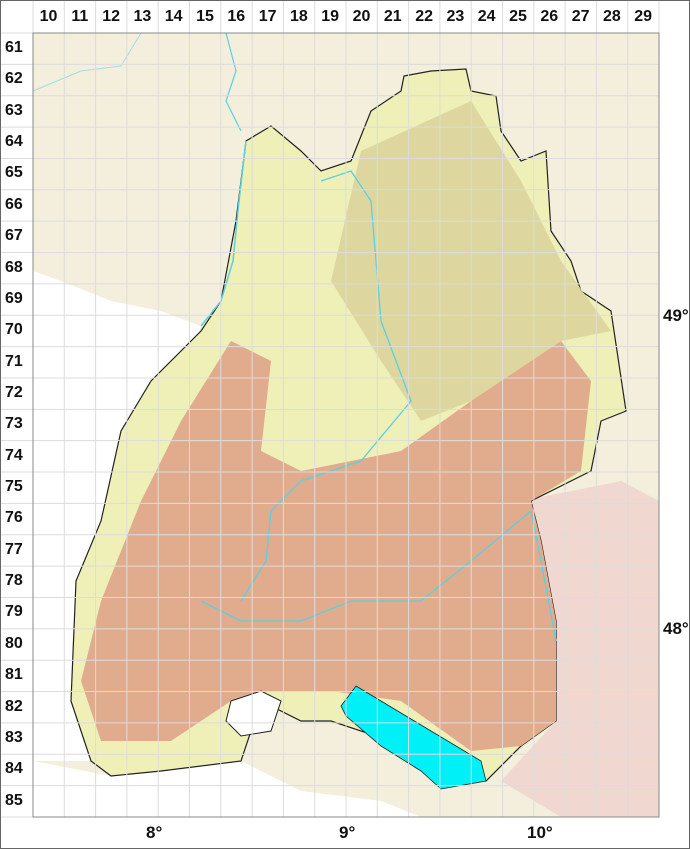 This screenshot has height=849, width=690. What do you see at coordinates (14, 675) in the screenshot?
I see `grid-row-label: 81` at bounding box center [14, 675].